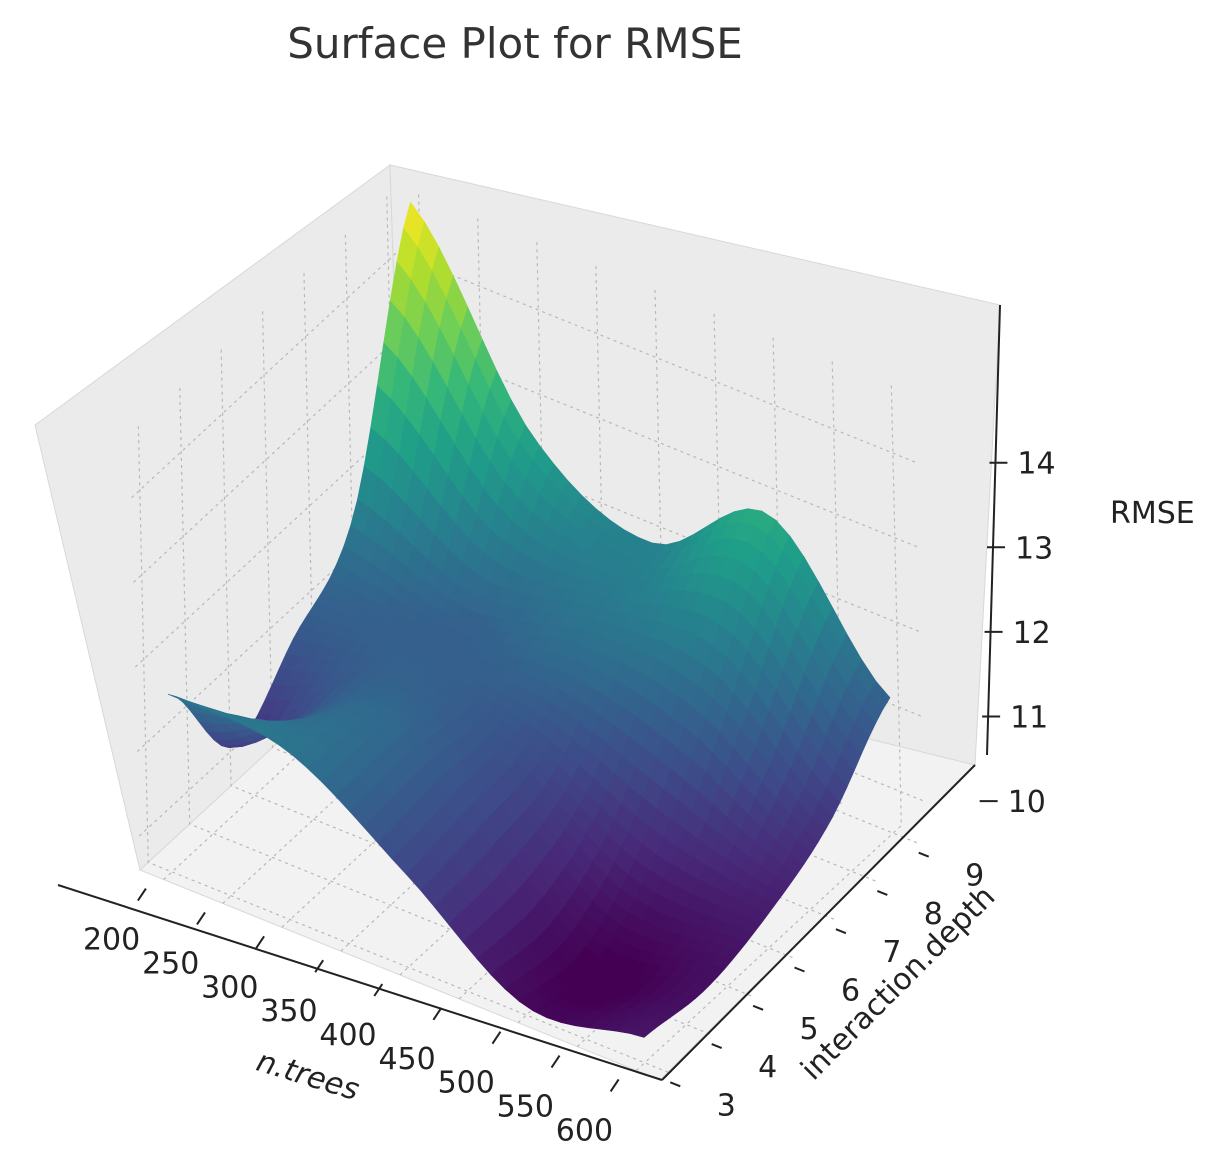  What do you see at coordinates (767, 1067) in the screenshot?
I see `y-tick-label: 4` at bounding box center [767, 1067].